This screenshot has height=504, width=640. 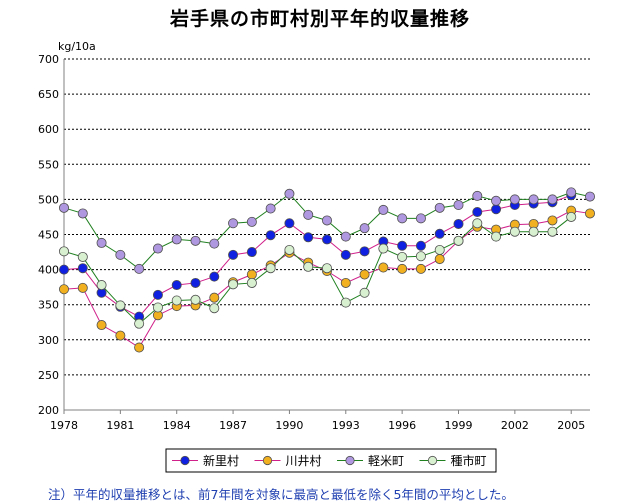 What do you see at coordinates (48, 129) in the screenshot?
I see `y-tick-label: 600` at bounding box center [48, 129].